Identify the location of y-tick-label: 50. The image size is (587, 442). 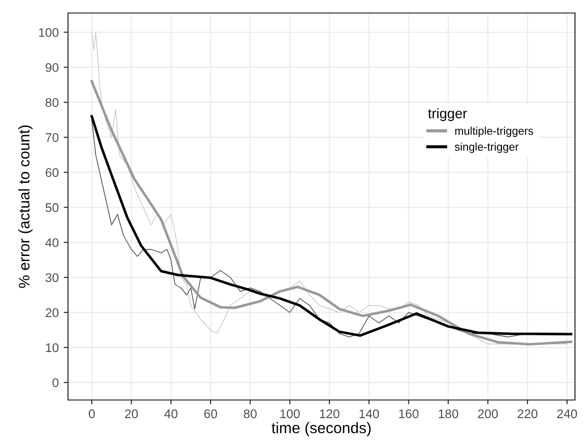
(52, 207).